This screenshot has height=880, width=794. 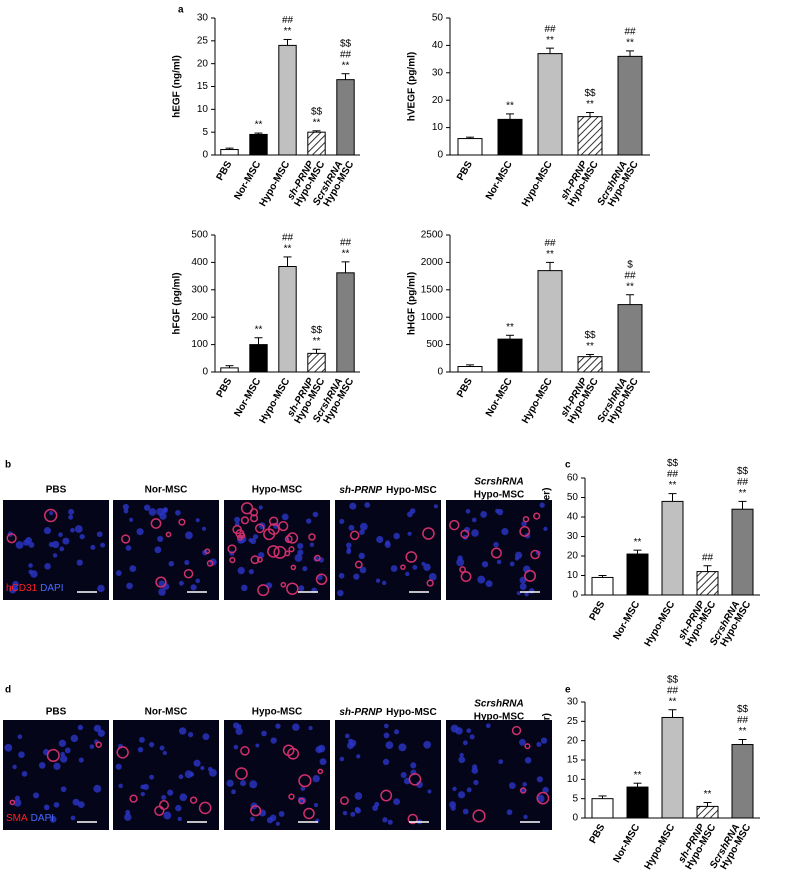 I want to click on micrograph, so click(x=499, y=775).